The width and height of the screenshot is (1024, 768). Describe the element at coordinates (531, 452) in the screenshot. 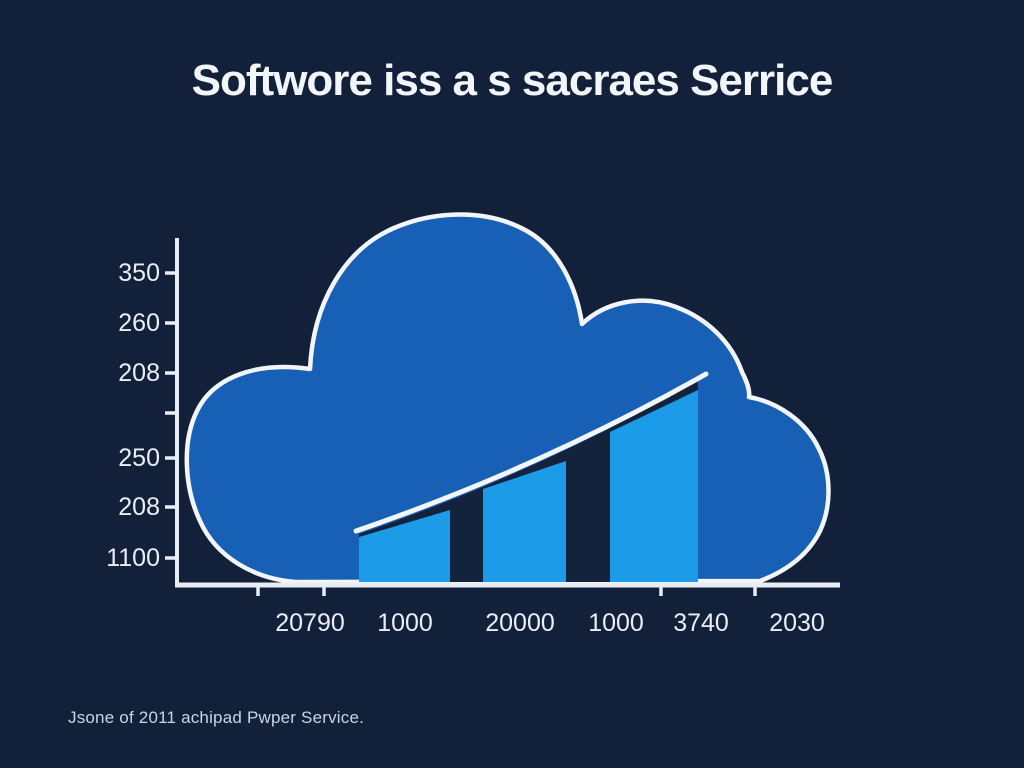

I see `trend-line` at that location.